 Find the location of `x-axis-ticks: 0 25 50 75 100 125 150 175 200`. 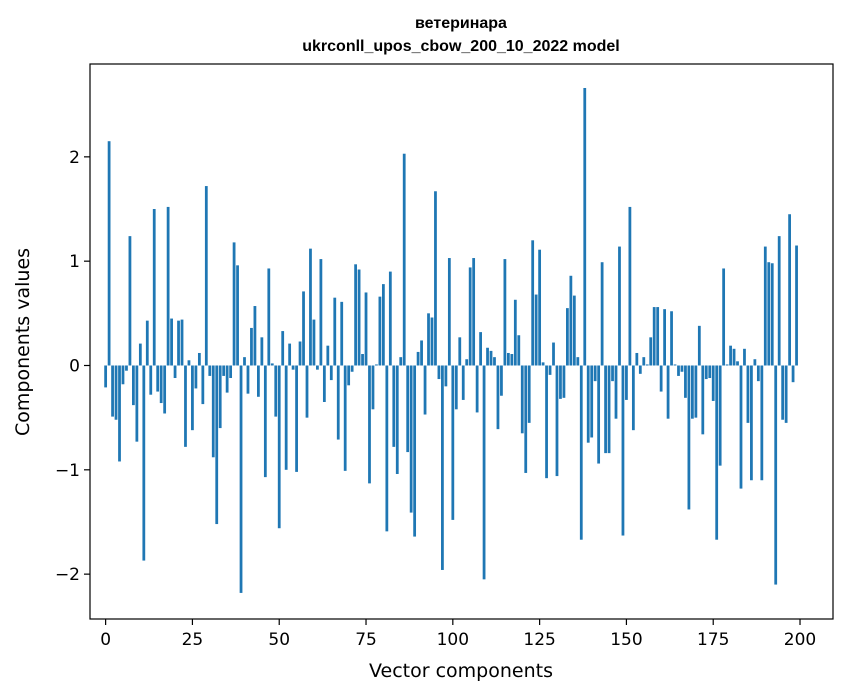

x-axis-ticks: 0 25 50 75 100 125 150 175 200 is located at coordinates (458, 634).